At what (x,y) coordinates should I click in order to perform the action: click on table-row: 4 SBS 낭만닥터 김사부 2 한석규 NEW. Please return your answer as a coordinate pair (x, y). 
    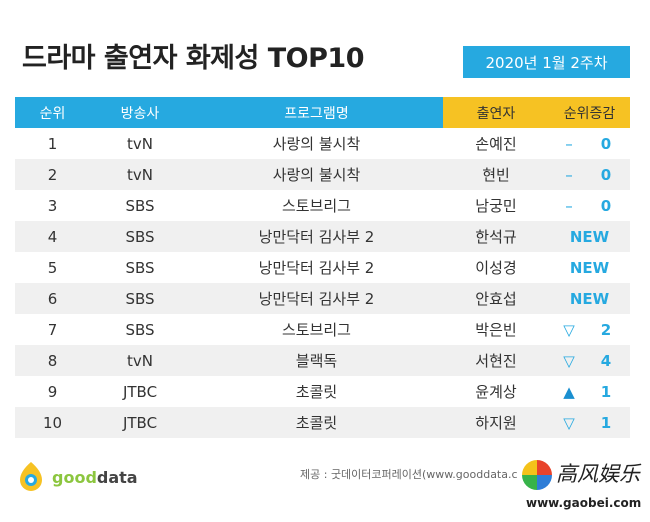
    Looking at the image, I should click on (322, 236).